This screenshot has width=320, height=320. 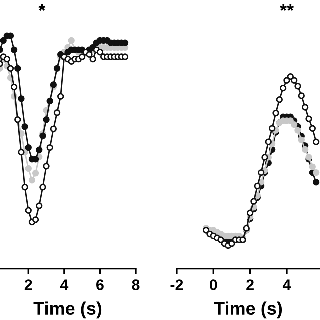 I want to click on x-tick-label: 6, so click(x=100, y=285).